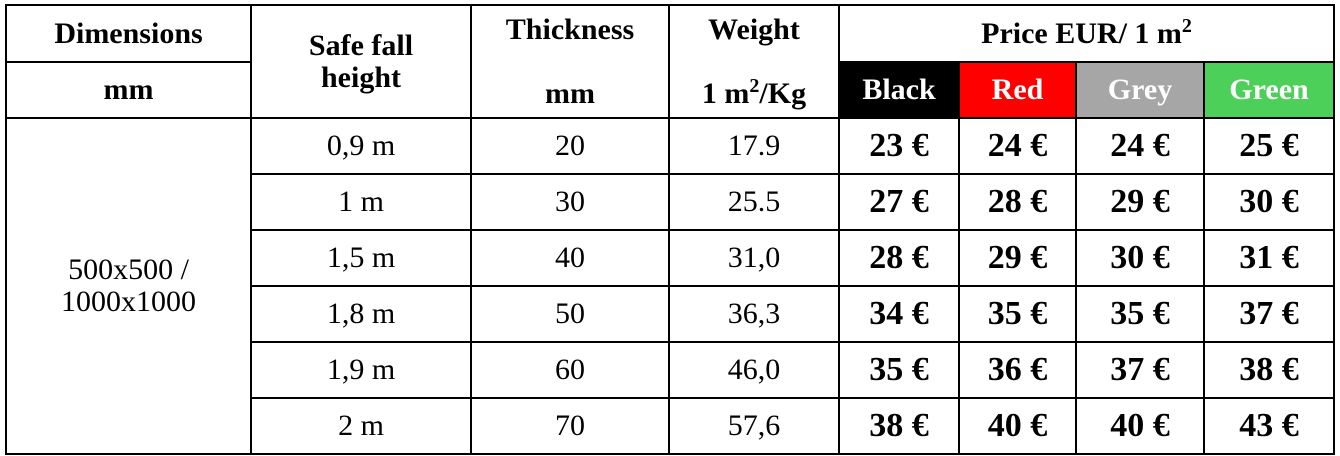 Image resolution: width=1340 pixels, height=456 pixels. What do you see at coordinates (754, 29) in the screenshot?
I see `header-text: Weight` at bounding box center [754, 29].